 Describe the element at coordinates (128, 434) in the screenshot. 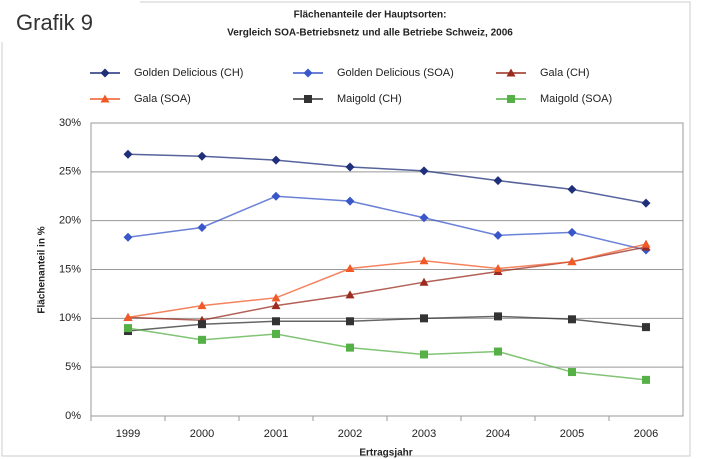

I see `x-tick-label: 1999` at that location.